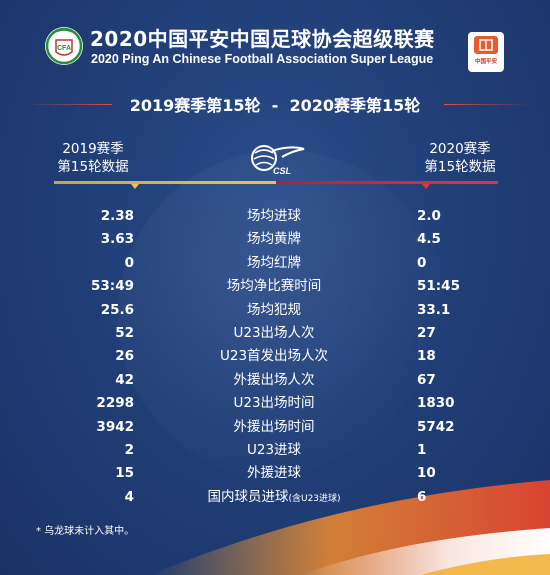 The height and width of the screenshot is (575, 550). I want to click on stat-label: U23出场时间, so click(274, 403).